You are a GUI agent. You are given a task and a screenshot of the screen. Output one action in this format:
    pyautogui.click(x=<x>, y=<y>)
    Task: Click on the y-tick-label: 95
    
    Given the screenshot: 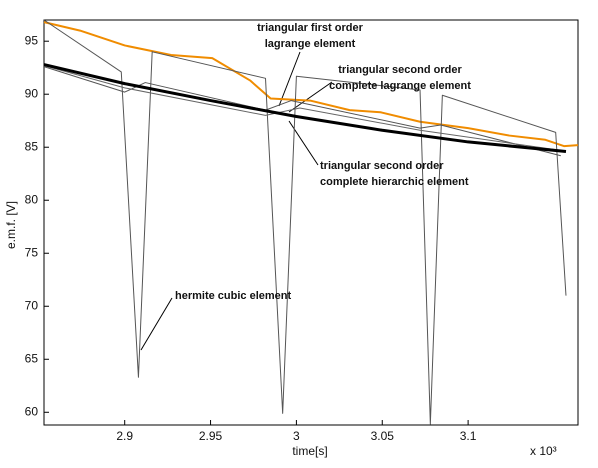 What is the action you would take?
    pyautogui.click(x=32, y=40)
    